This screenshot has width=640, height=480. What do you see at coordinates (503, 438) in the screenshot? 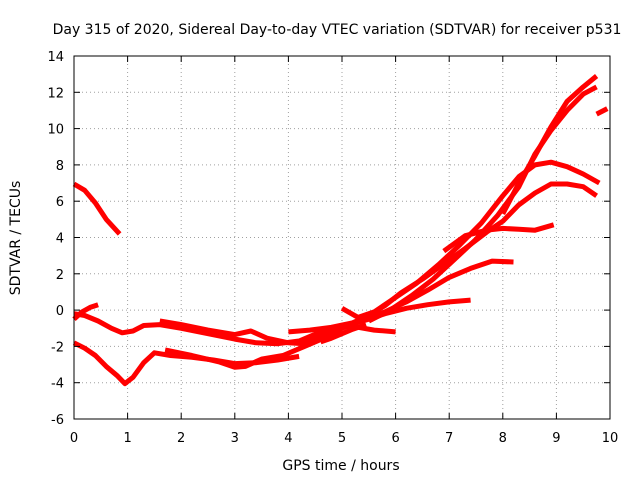
I see `x-tick-label: 8` at bounding box center [503, 438].